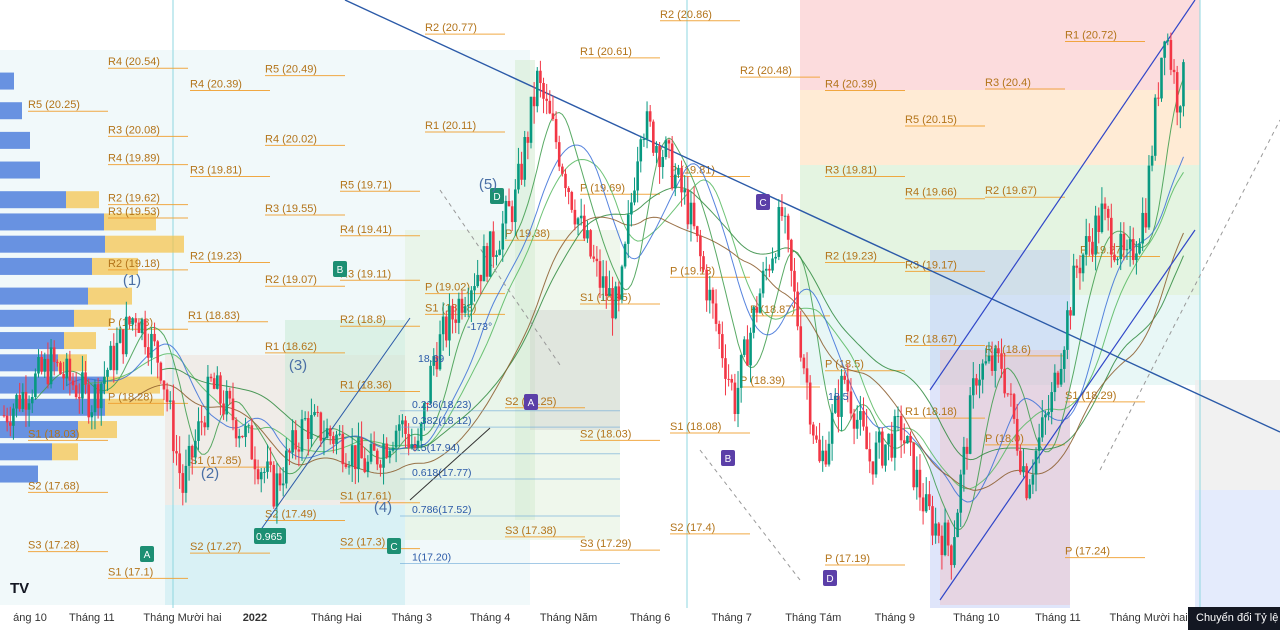 Image resolution: width=1280 pixels, height=630 pixels. What do you see at coordinates (1091, 36) in the screenshot?
I see `pivot-label: R1 (20.72)` at bounding box center [1091, 36].